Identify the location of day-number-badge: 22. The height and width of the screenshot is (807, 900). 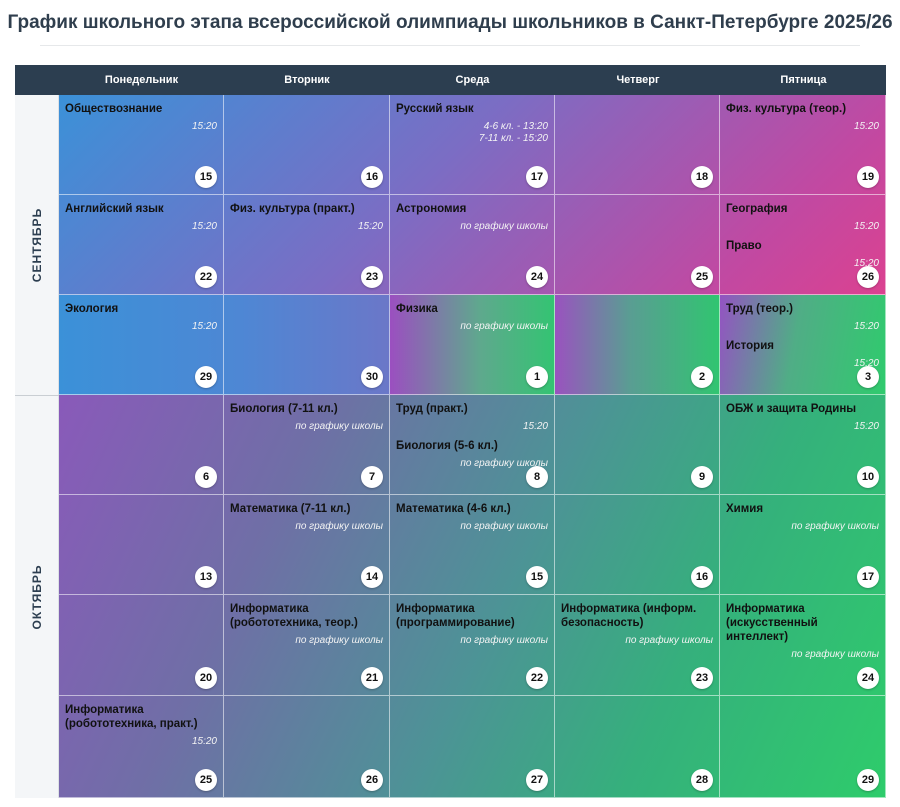
(206, 277).